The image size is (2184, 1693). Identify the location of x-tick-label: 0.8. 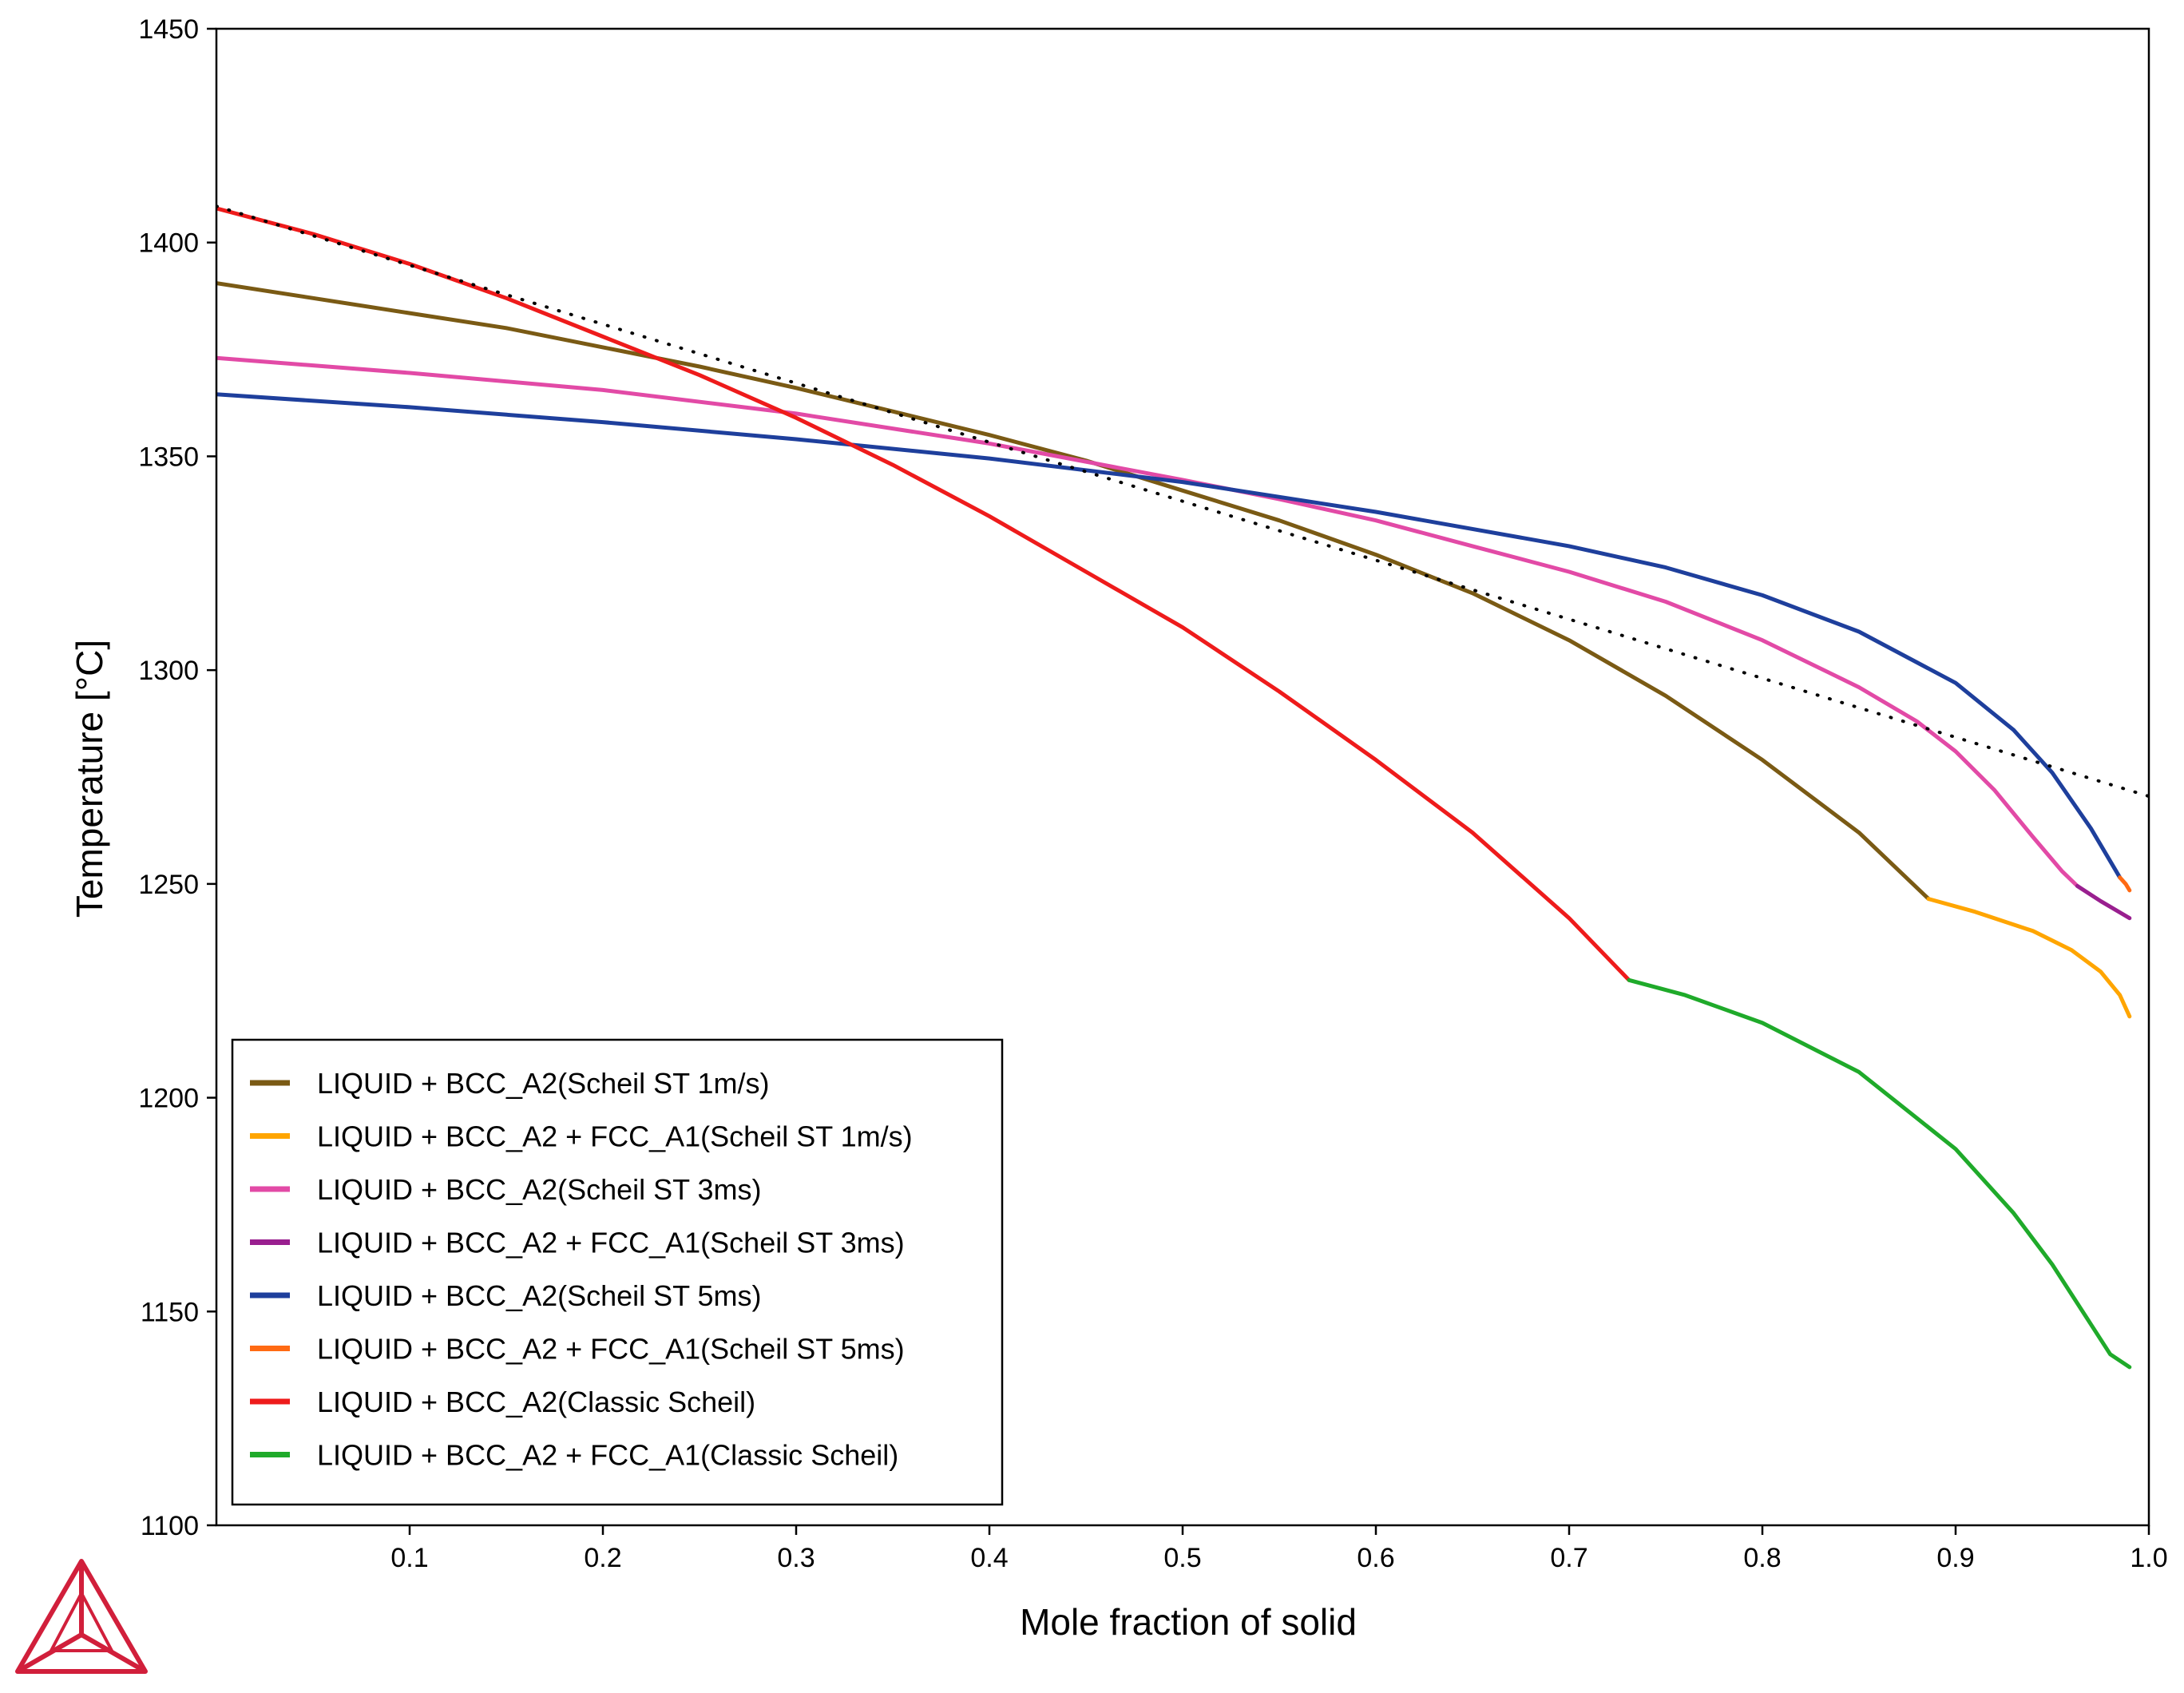
(1762, 1558).